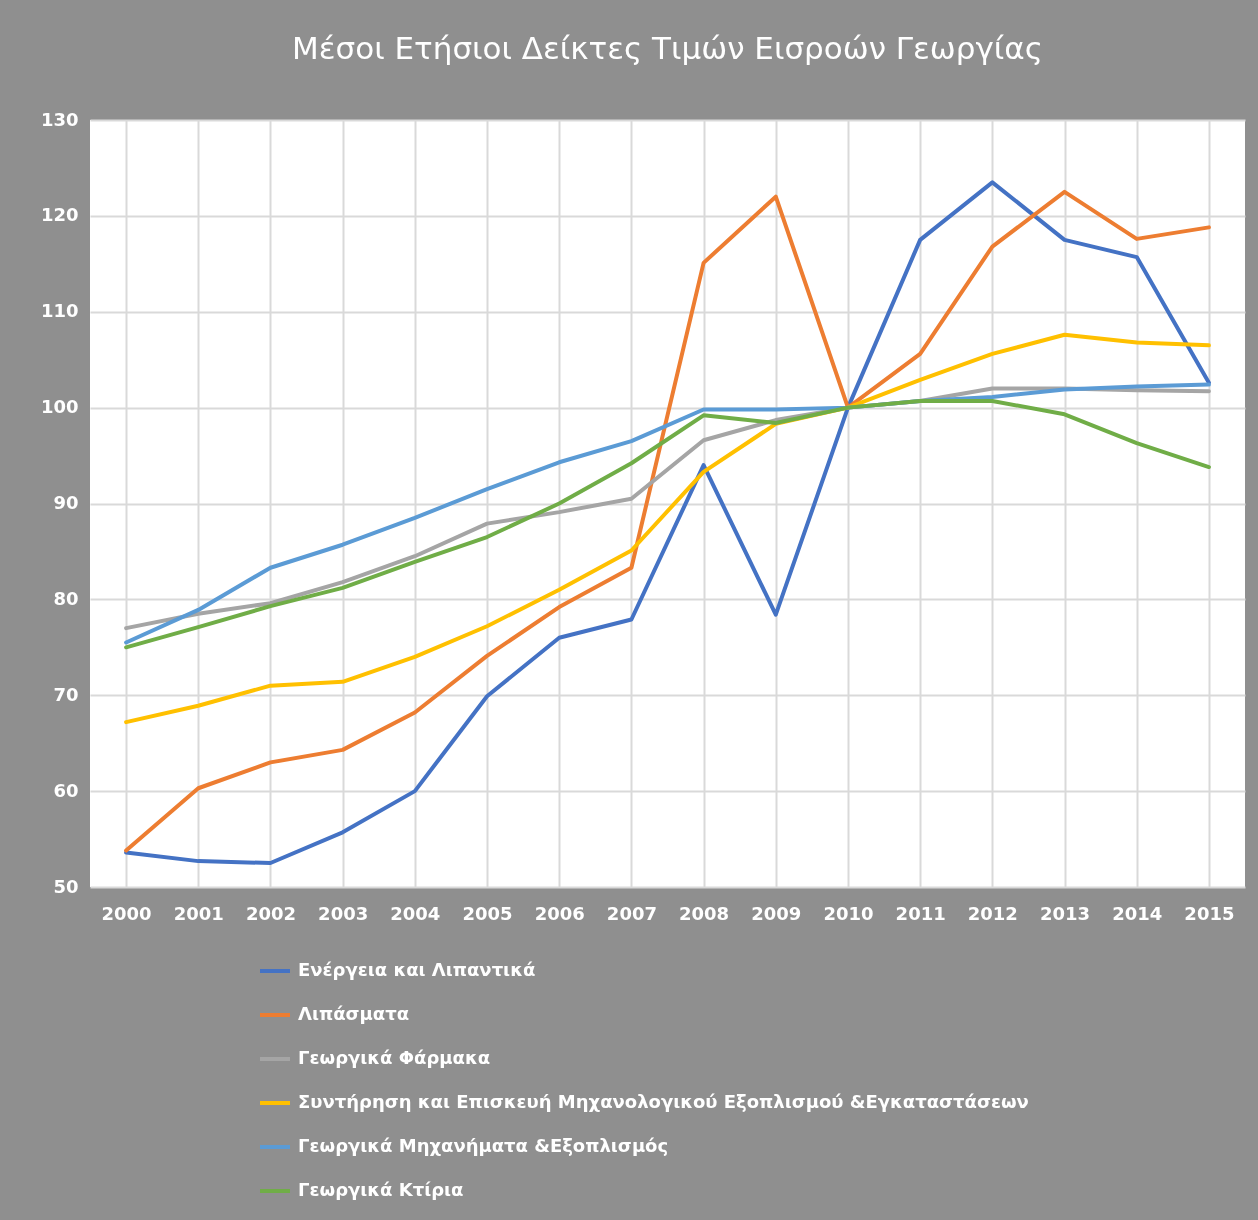  Describe the element at coordinates (59, 407) in the screenshot. I see `y-tick-label: 100` at that location.